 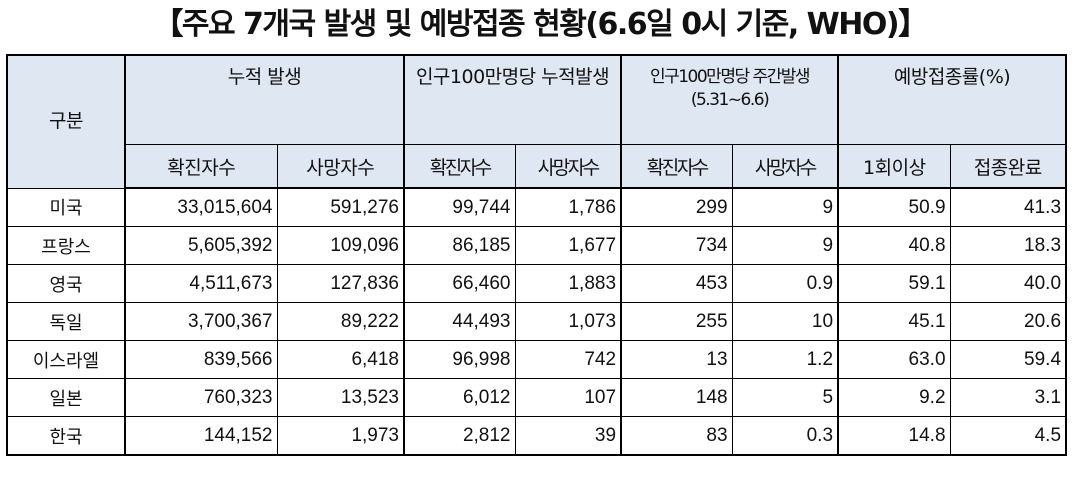 I want to click on country-cell: 미국, so click(x=66, y=207).